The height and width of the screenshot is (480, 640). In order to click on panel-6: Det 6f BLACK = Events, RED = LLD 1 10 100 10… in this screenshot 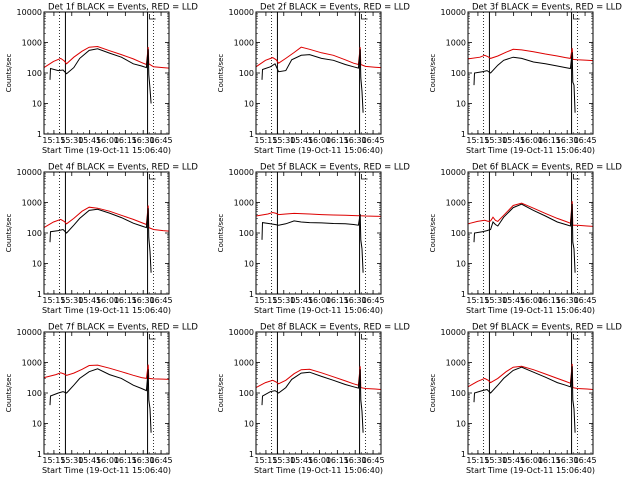, I will do `click(525, 239)`.